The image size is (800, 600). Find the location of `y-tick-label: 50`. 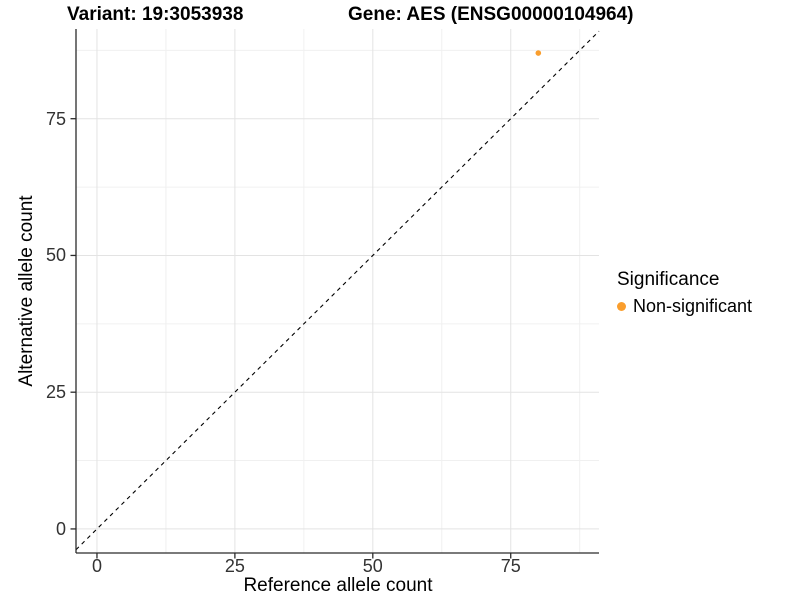

y-tick-label: 50 is located at coordinates (55, 255).